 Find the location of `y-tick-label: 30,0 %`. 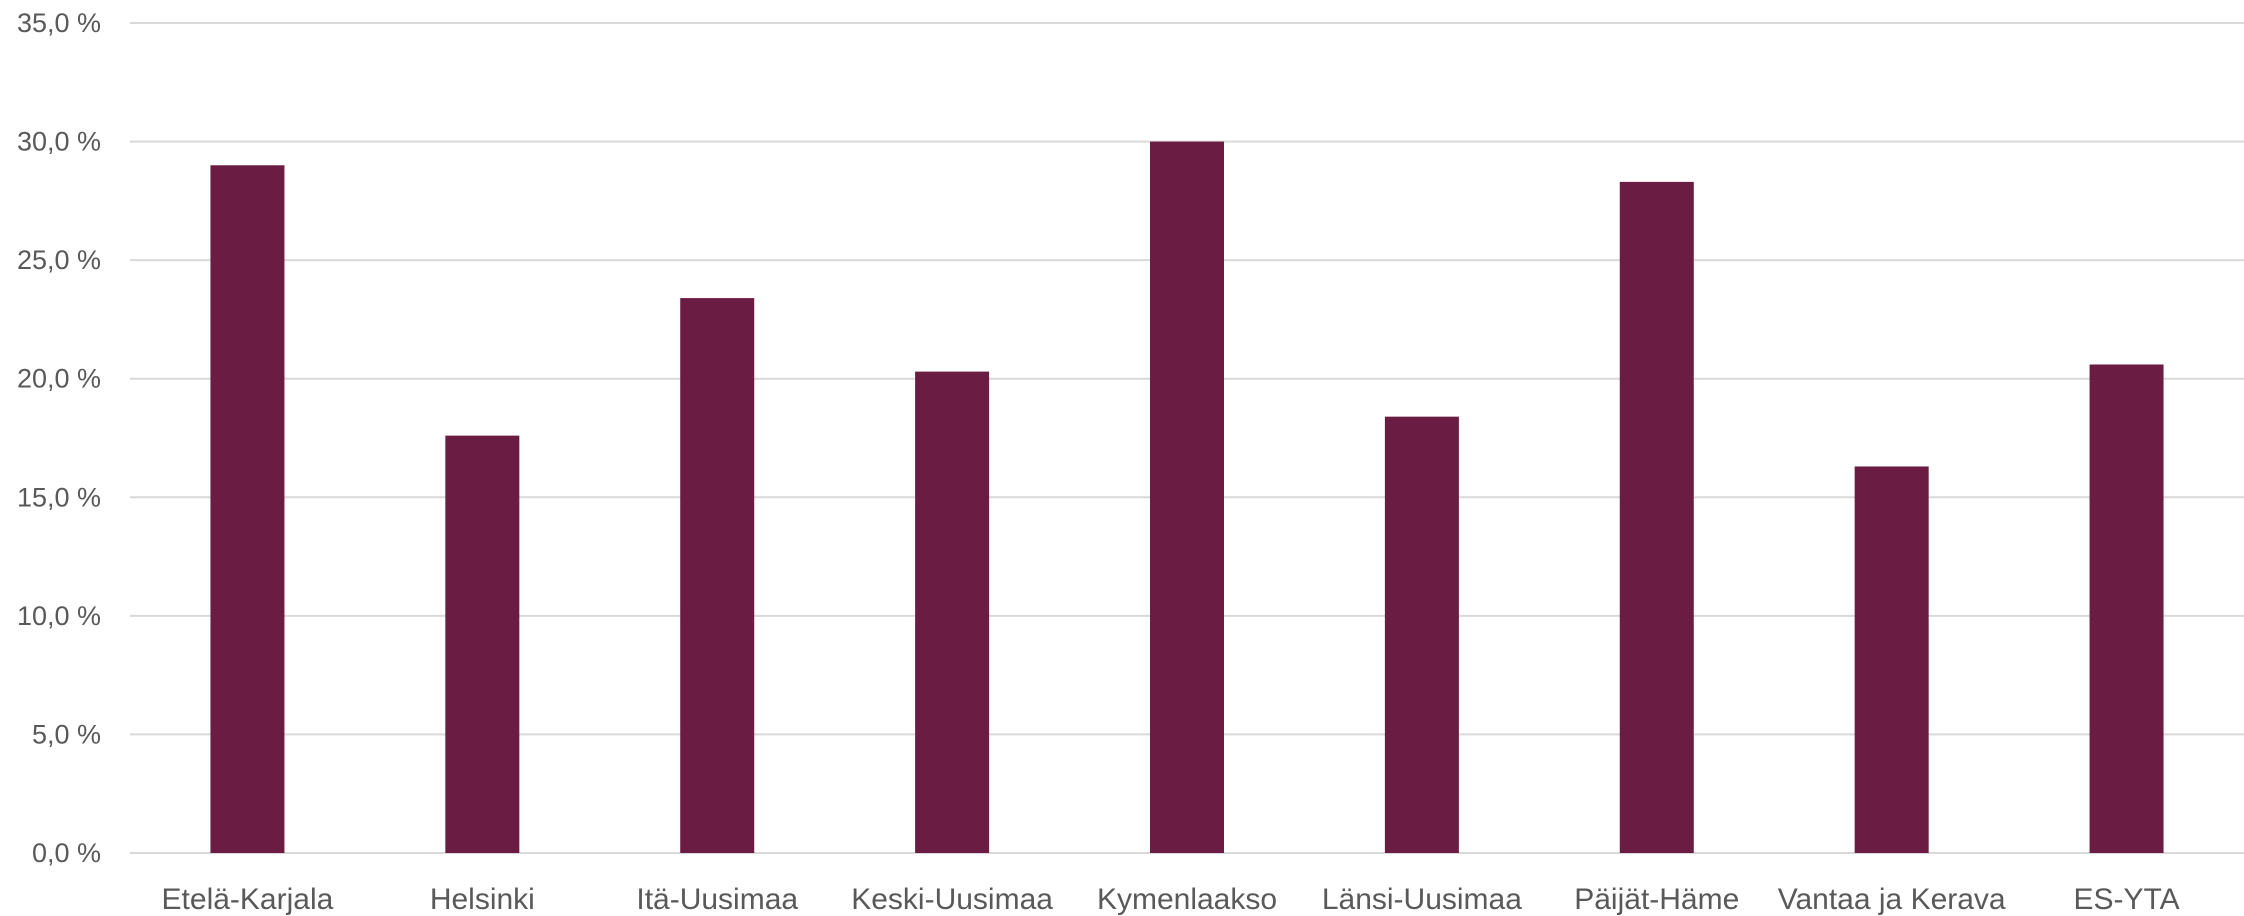

y-tick-label: 30,0 % is located at coordinates (59, 142).